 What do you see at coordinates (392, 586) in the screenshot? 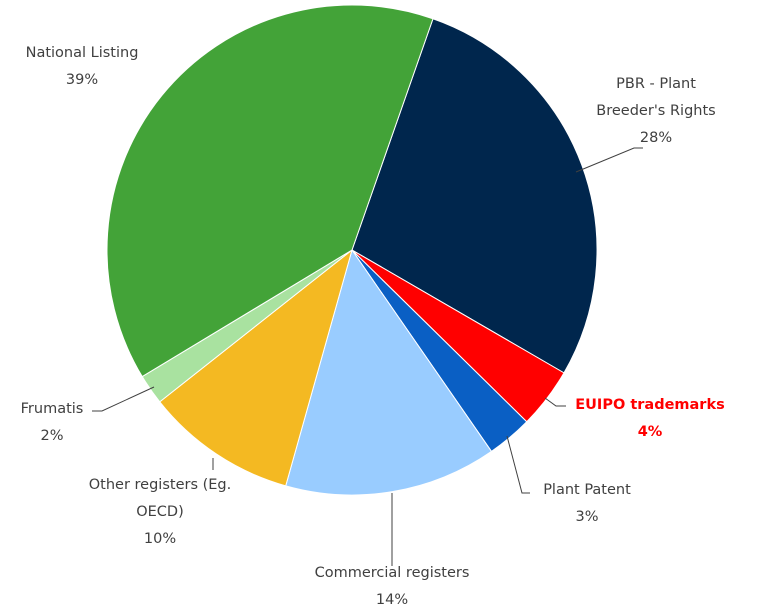
I see `slice-label: Commercial registers 14%` at bounding box center [392, 586].